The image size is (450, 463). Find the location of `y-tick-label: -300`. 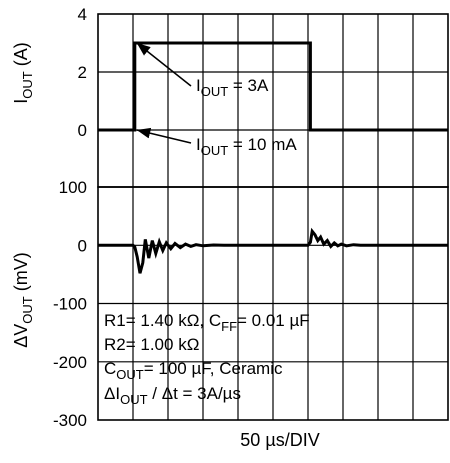

y-tick-label: -300 is located at coordinates (70, 420).